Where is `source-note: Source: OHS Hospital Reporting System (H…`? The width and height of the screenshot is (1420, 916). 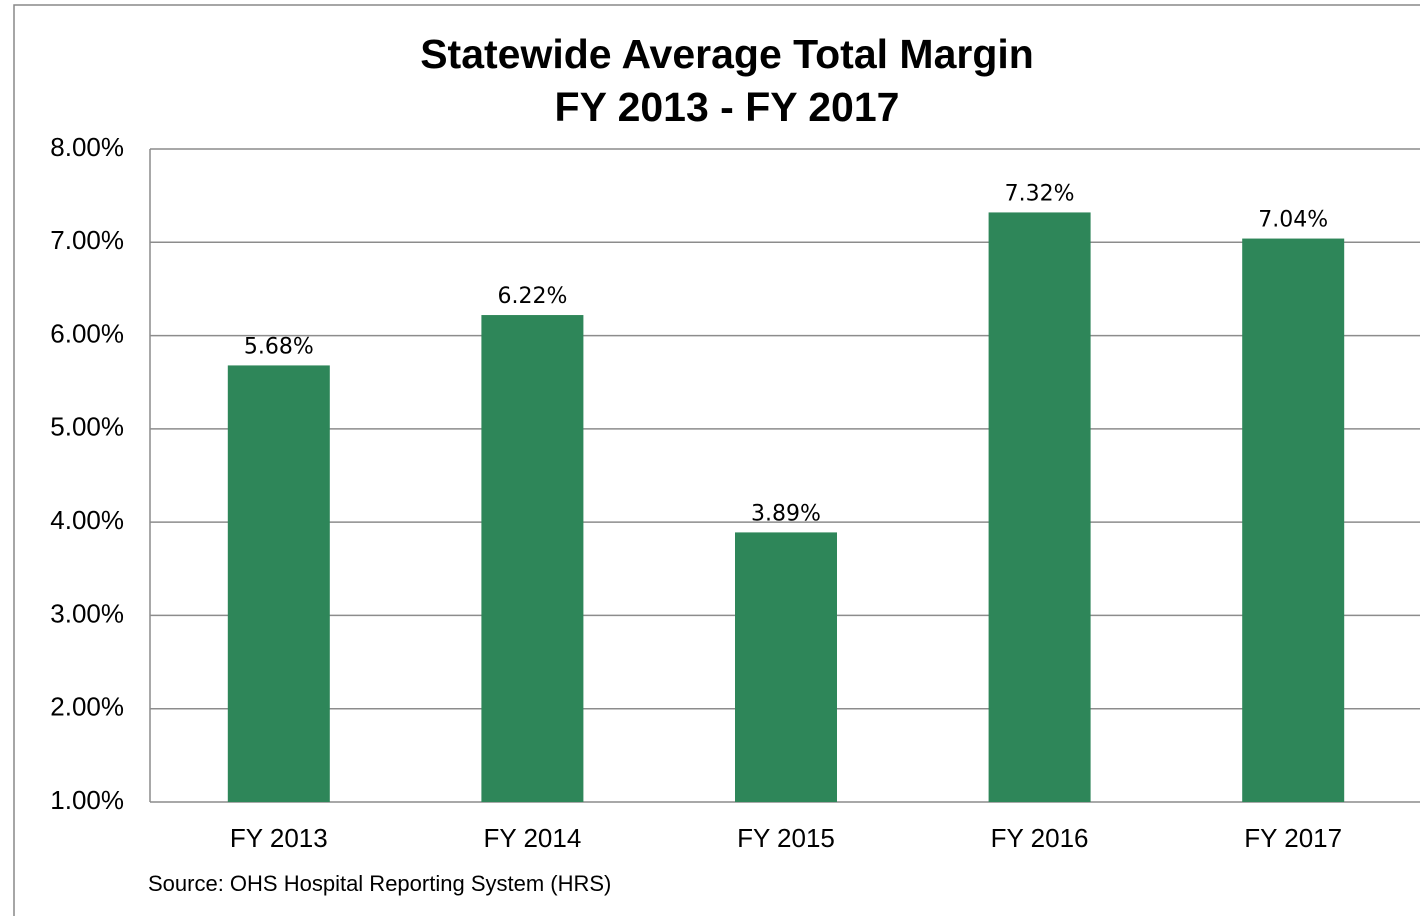
source-note: Source: OHS Hospital Reporting System (H… is located at coordinates (379, 883).